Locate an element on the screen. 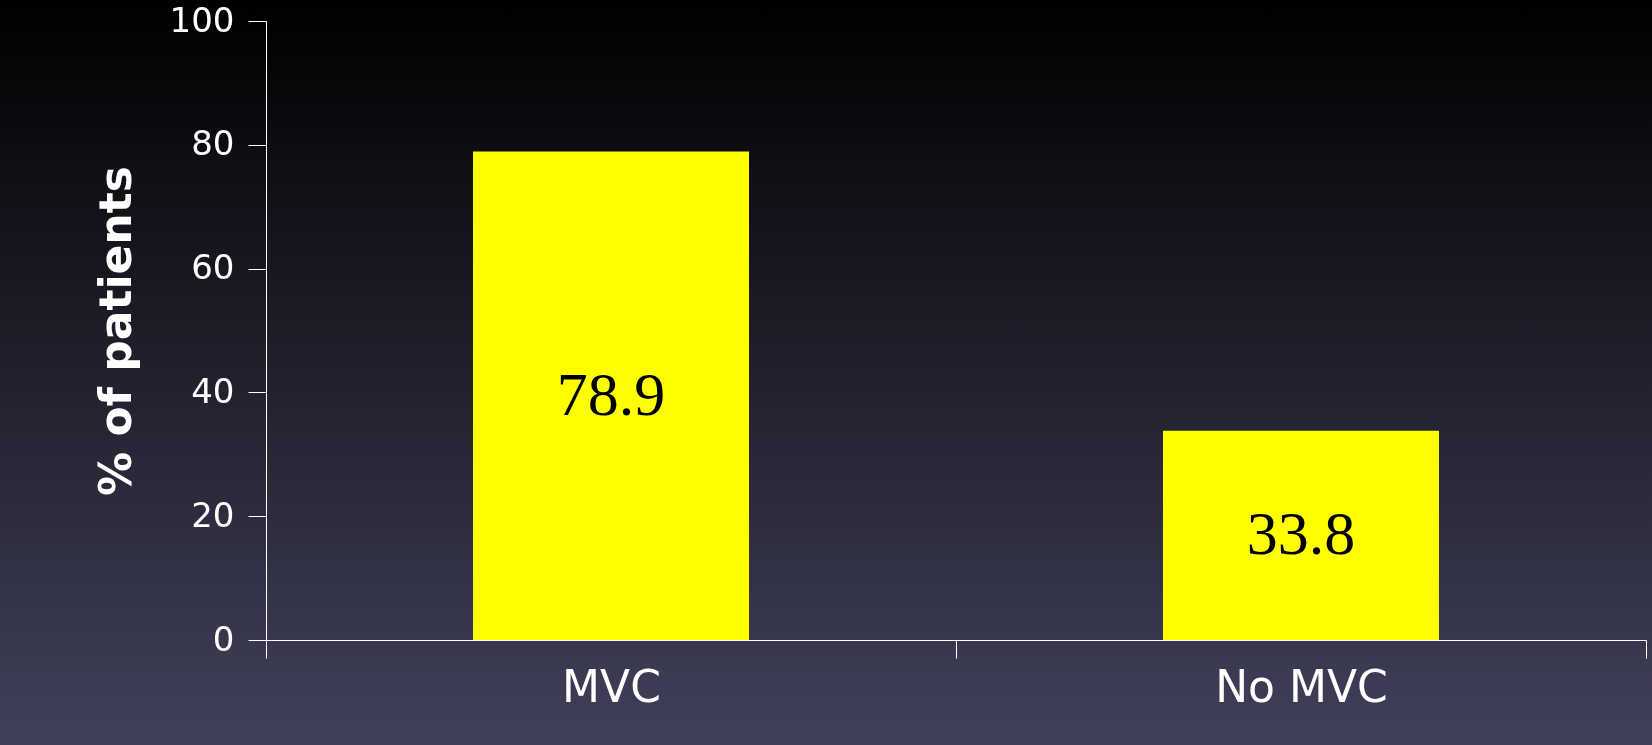  y-tick-label: 100 is located at coordinates (202, 20).